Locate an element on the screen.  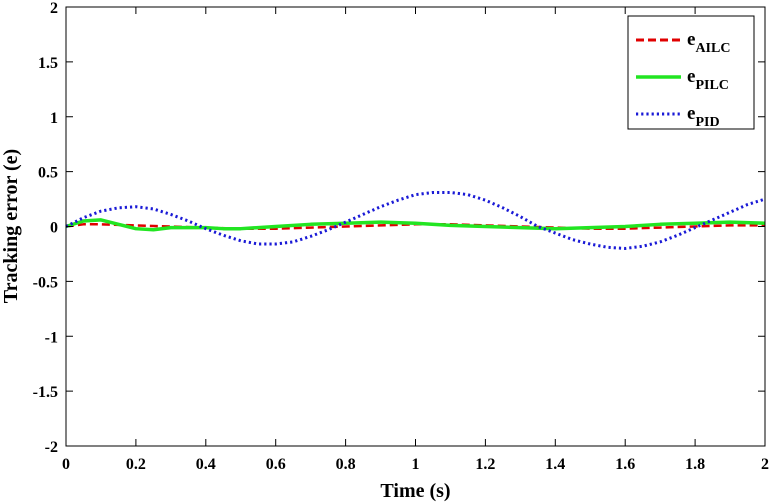
y-tick-label: -1.5 is located at coordinates (45, 392).